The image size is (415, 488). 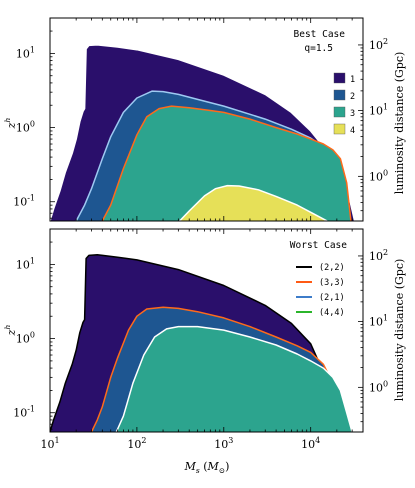 What do you see at coordinates (344, 104) in the screenshot?
I see `legend: 1 2 3 4` at bounding box center [344, 104].